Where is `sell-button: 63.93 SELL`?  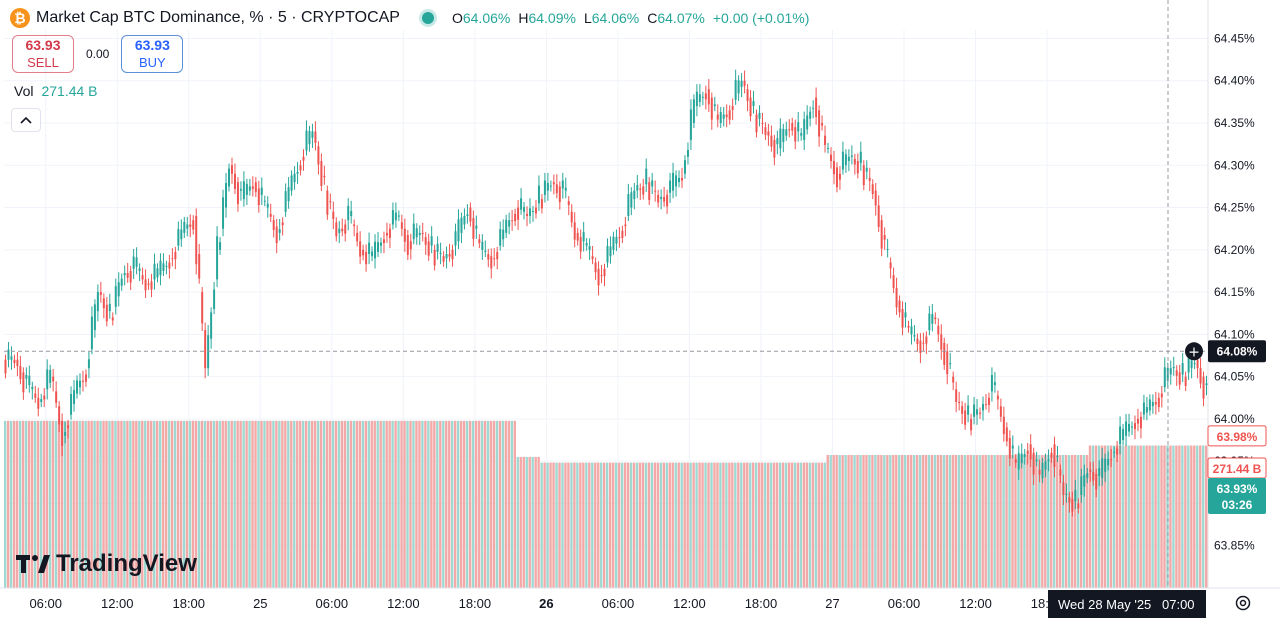 sell-button: 63.93 SELL is located at coordinates (43, 54).